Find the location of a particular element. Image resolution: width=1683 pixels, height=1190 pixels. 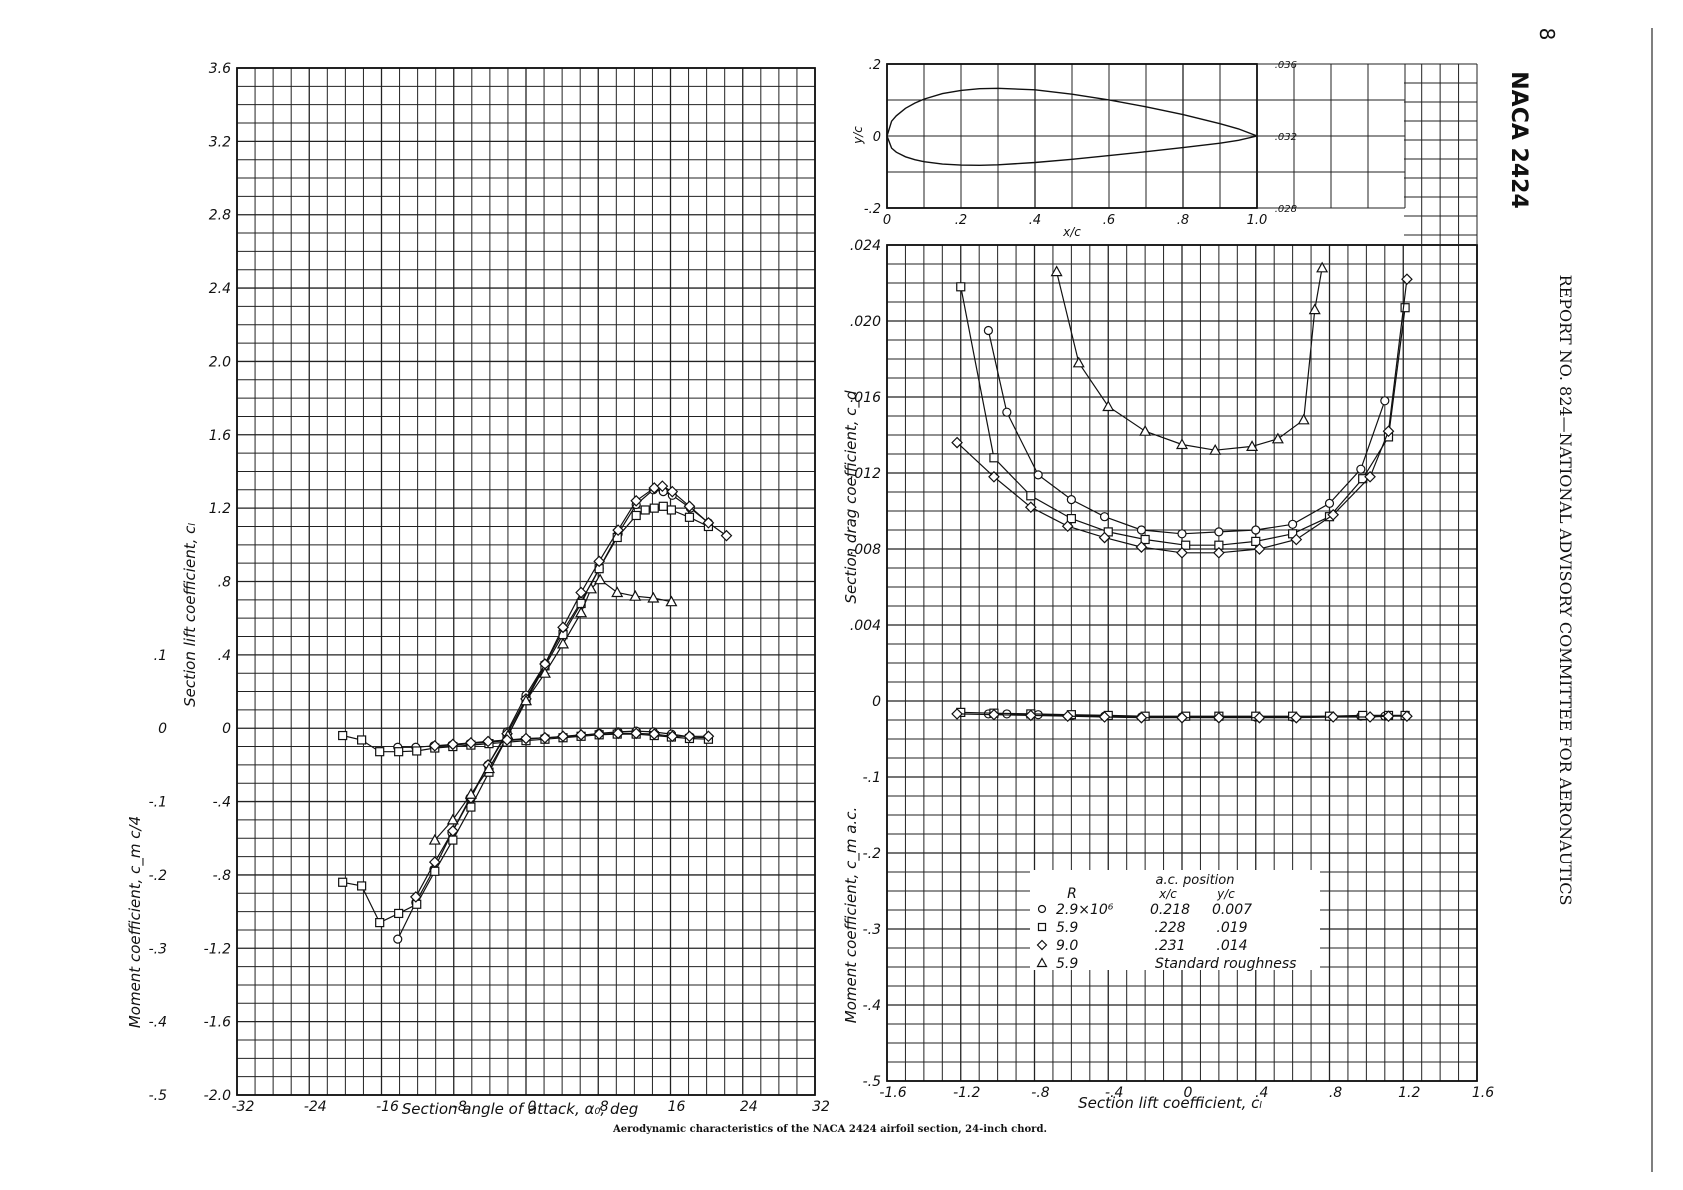

legend-header-xc: x/c is located at coordinates (1167, 894).